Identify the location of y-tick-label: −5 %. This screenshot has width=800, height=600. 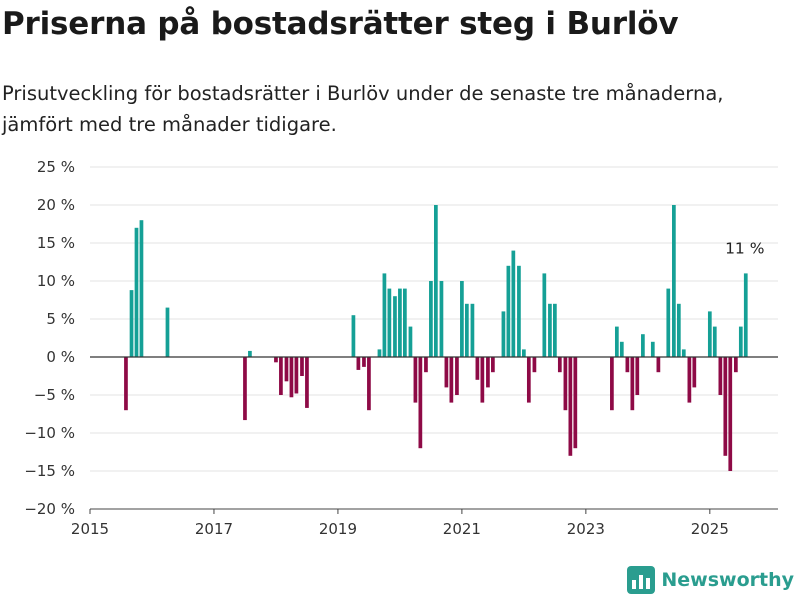
(54, 395).